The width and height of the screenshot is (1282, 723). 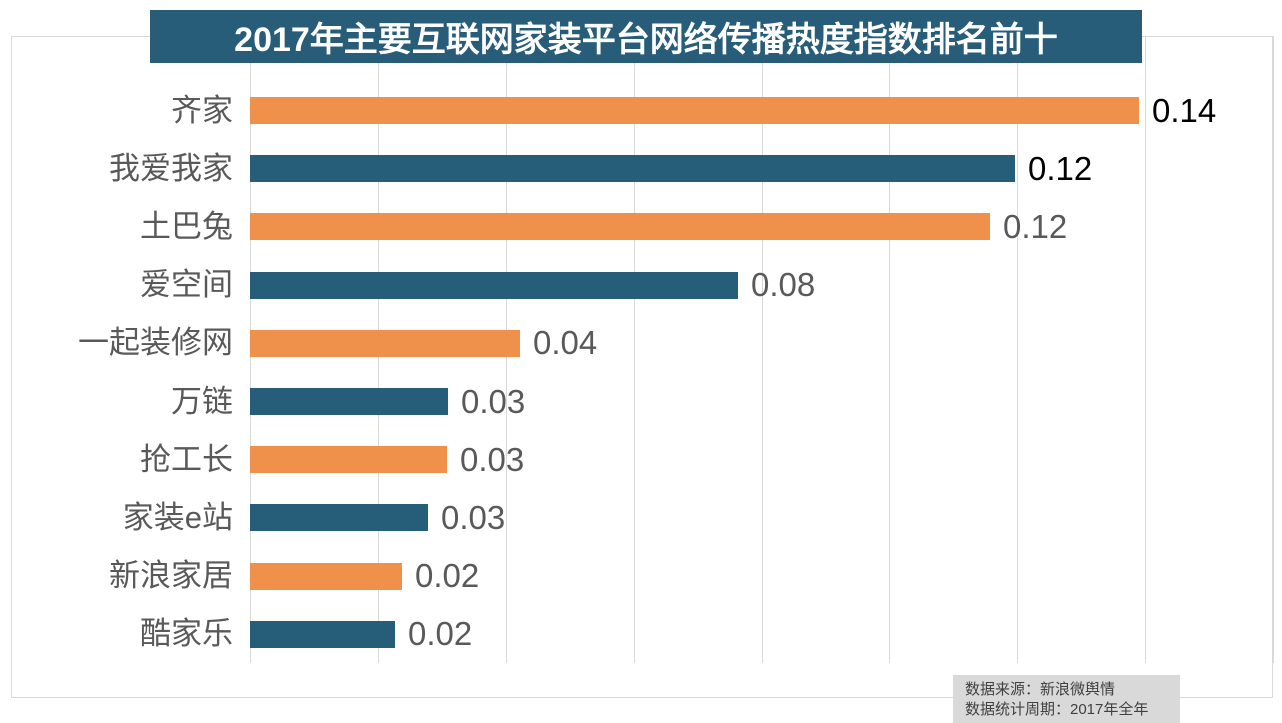 What do you see at coordinates (646, 36) in the screenshot?
I see `chart-title: 2017年主要互联网家装平台网络传播热度指数排名前十` at bounding box center [646, 36].